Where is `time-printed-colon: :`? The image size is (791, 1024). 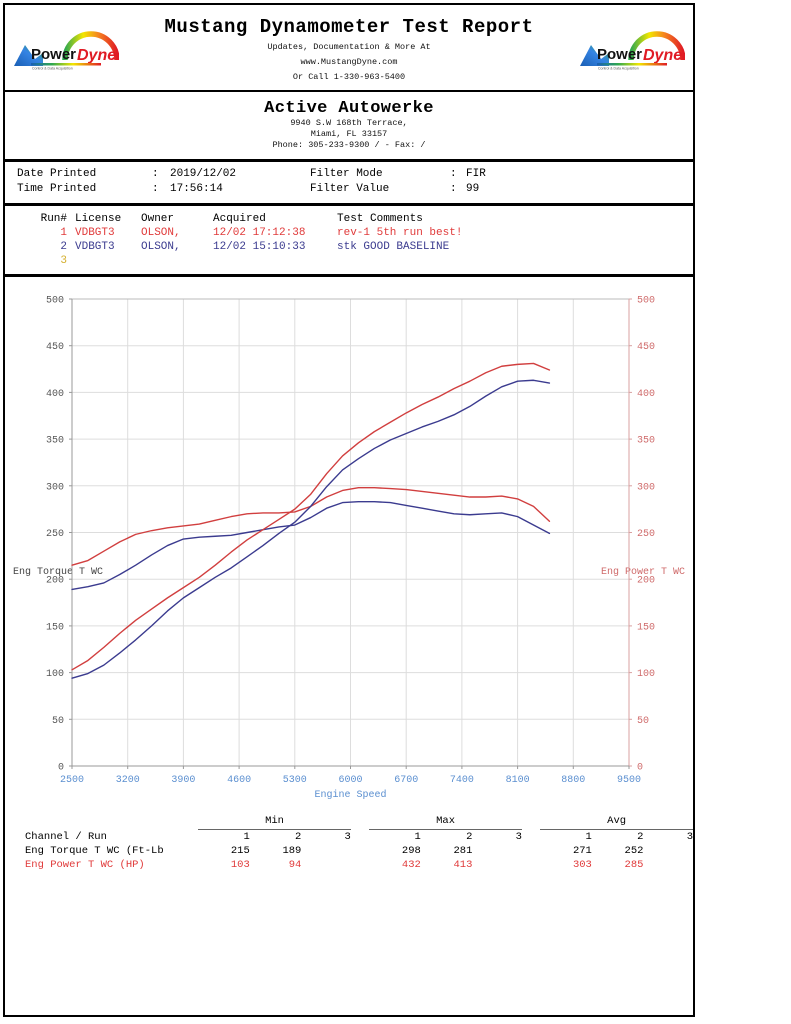 time-printed-colon: : is located at coordinates (155, 189).